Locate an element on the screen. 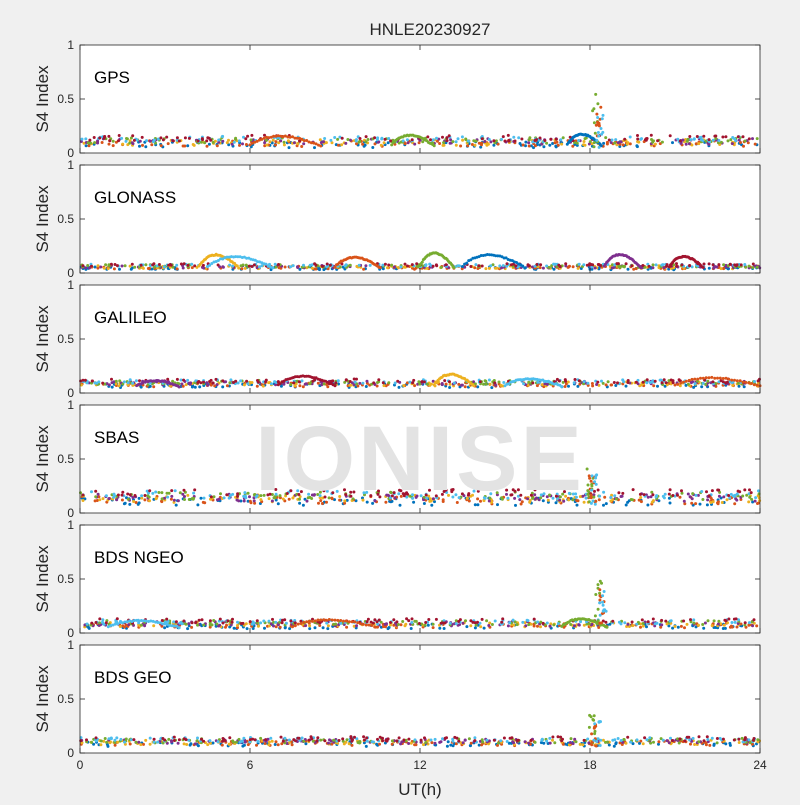 This screenshot has height=805, width=800. y-tick-label: 0.5 is located at coordinates (65, 459).